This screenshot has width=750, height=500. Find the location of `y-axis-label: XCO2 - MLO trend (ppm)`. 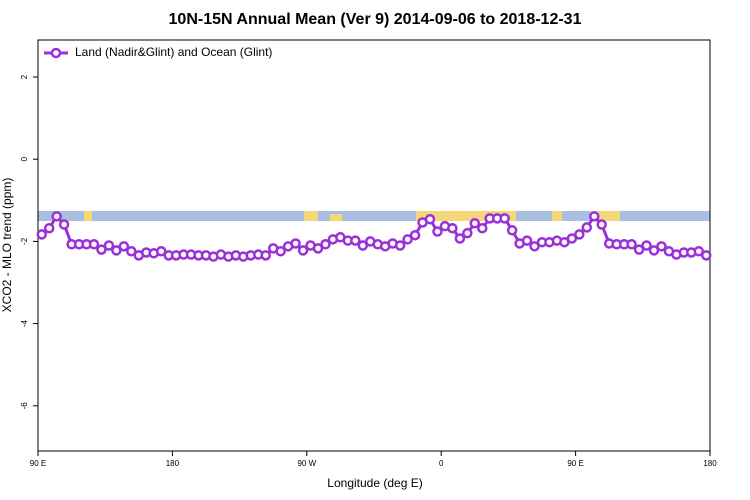

y-axis-label: XCO2 - MLO trend (ppm) is located at coordinates (7, 245).